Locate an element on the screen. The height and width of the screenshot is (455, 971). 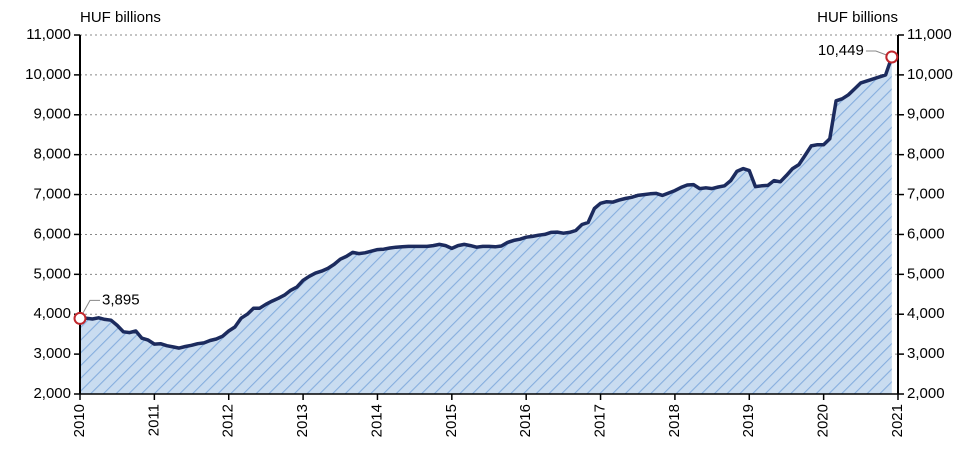
y-tick-label: 4,000 is located at coordinates (52, 313).